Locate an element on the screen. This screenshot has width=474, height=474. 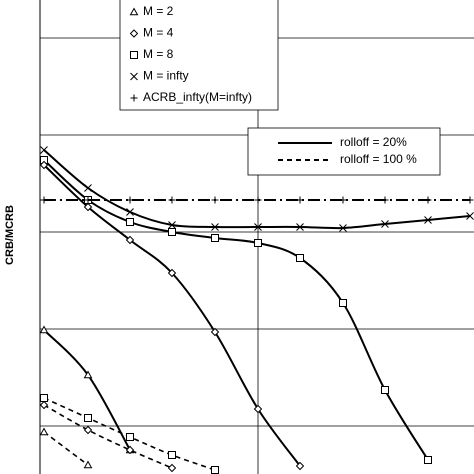
legend-label: rolloff = 100 % is located at coordinates (378, 159).